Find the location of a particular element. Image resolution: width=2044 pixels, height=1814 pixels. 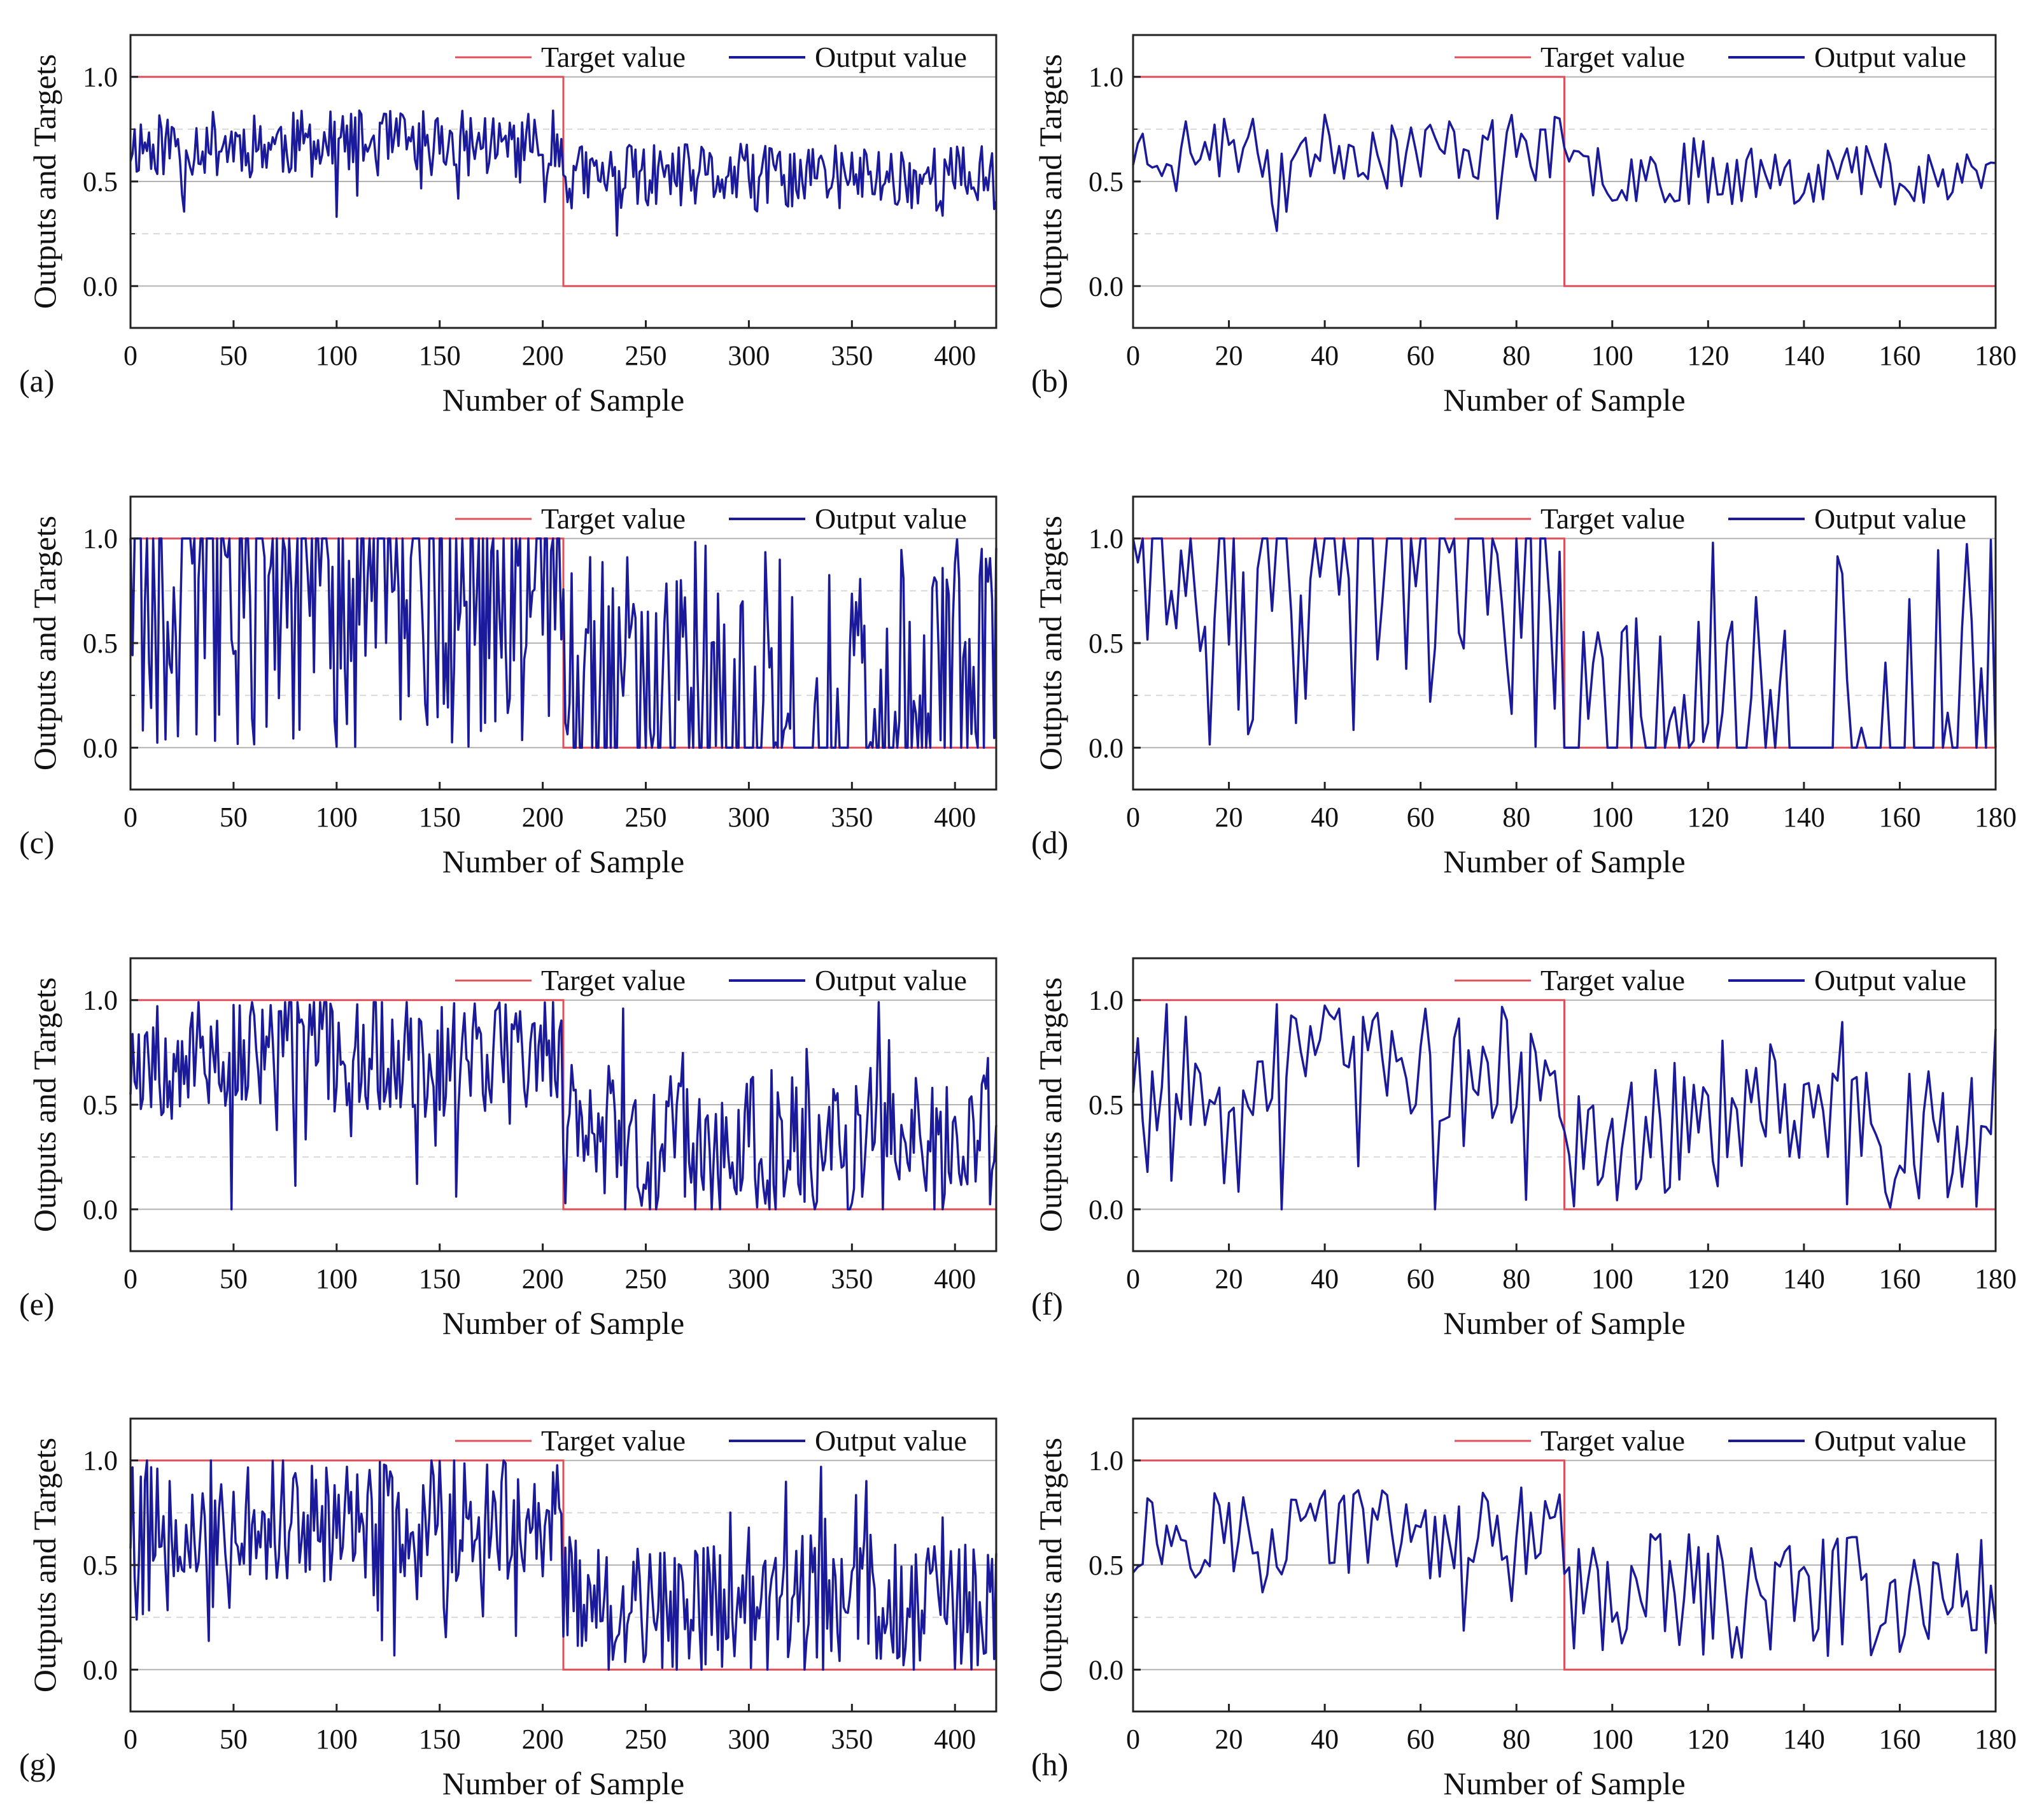

x-tick-label: 60 is located at coordinates (1421, 817).